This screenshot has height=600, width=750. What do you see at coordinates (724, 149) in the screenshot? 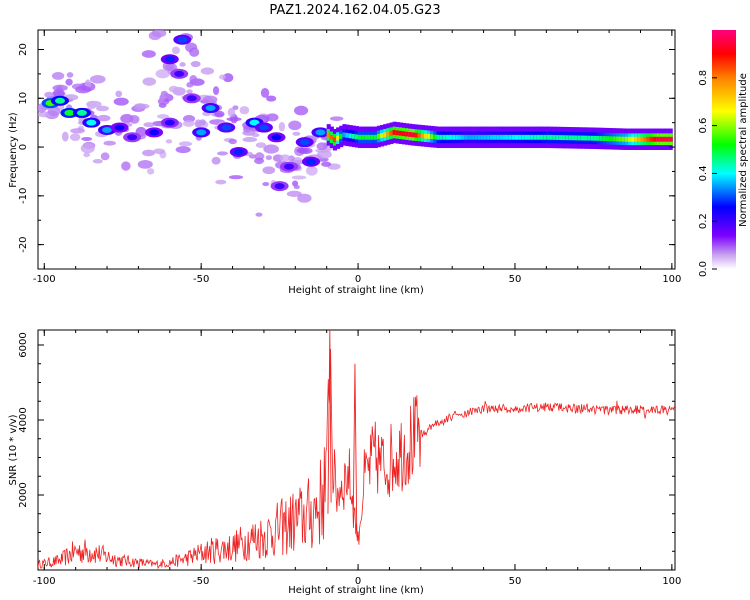
I see `colorbar-gradient` at bounding box center [724, 149].